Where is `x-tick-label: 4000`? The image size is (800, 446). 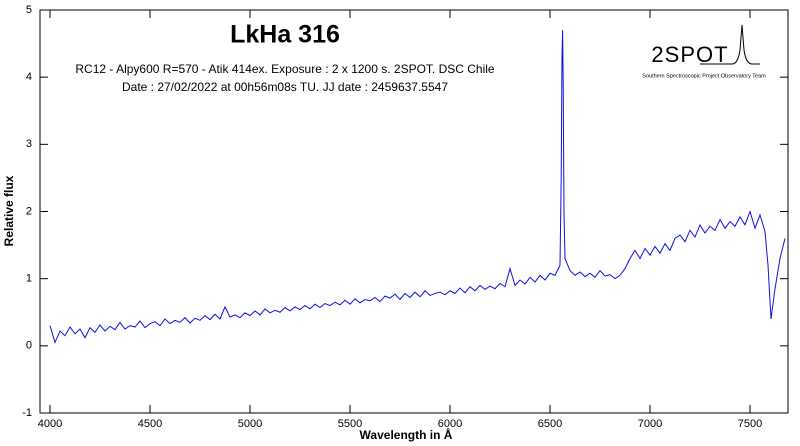
x-tick-label: 4000 is located at coordinates (50, 424).